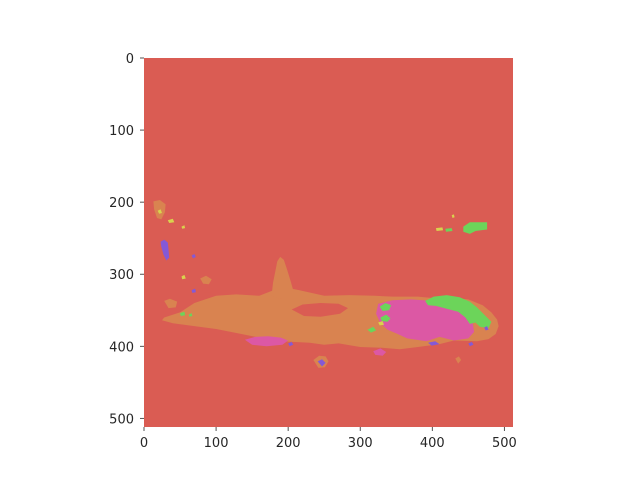 The width and height of the screenshot is (640, 480). Describe the element at coordinates (288, 443) in the screenshot. I see `x-tick-label: 200` at that location.